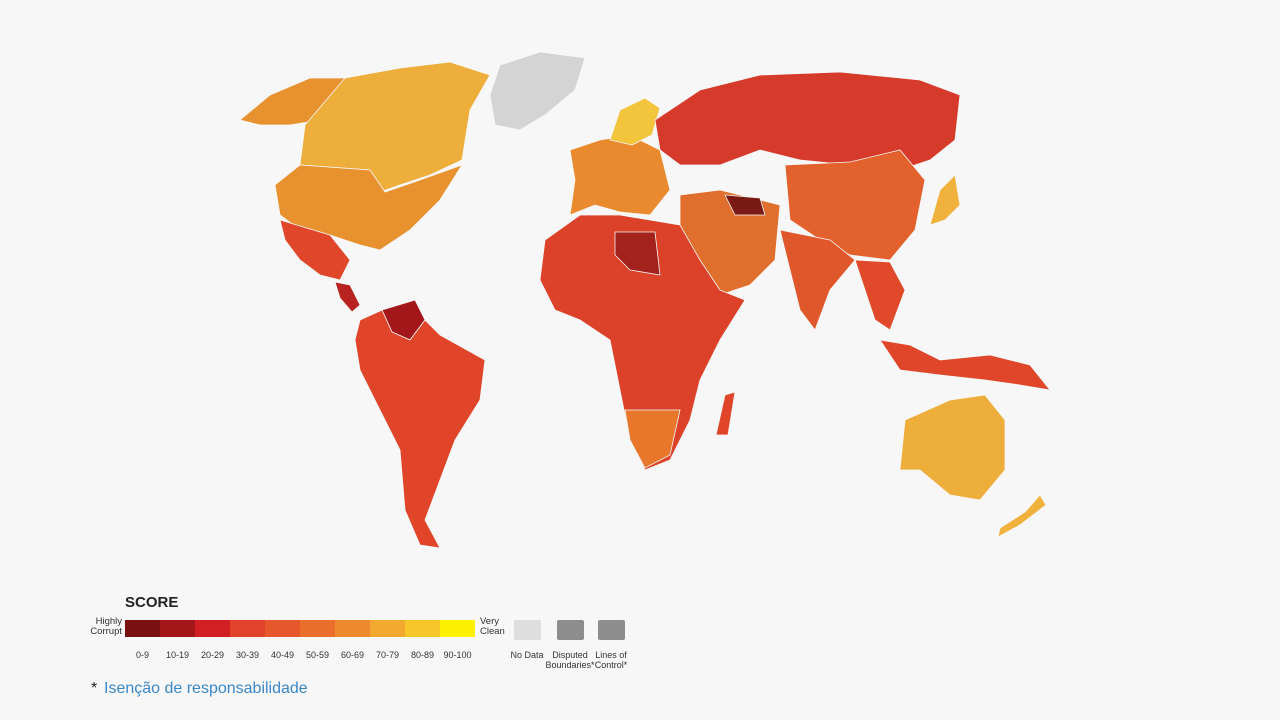 The width and height of the screenshot is (1280, 720). What do you see at coordinates (352, 655) in the screenshot?
I see `legend-range-label: 60-69` at bounding box center [352, 655].